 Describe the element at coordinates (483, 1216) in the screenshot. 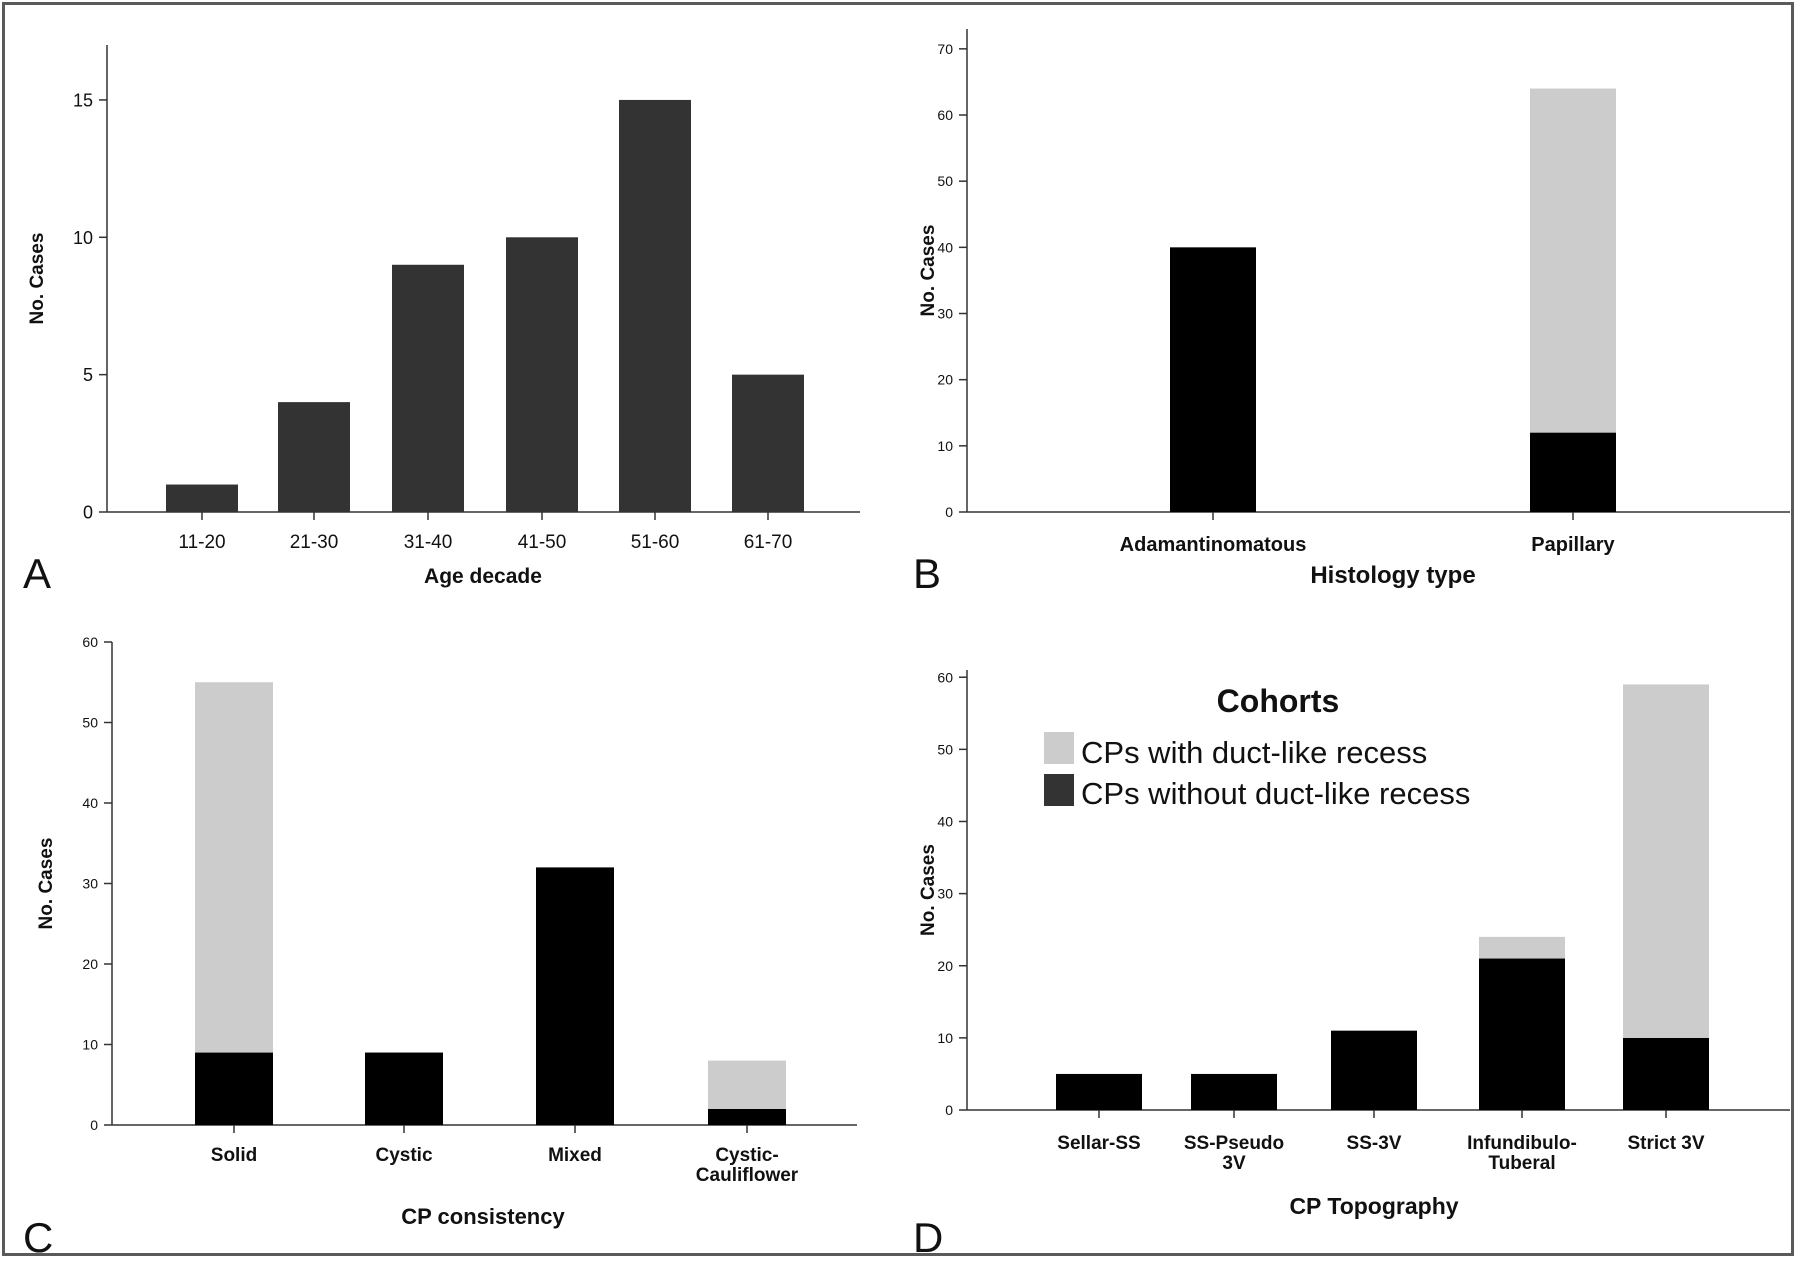

I see `x-axis-title: CP consistency` at that location.